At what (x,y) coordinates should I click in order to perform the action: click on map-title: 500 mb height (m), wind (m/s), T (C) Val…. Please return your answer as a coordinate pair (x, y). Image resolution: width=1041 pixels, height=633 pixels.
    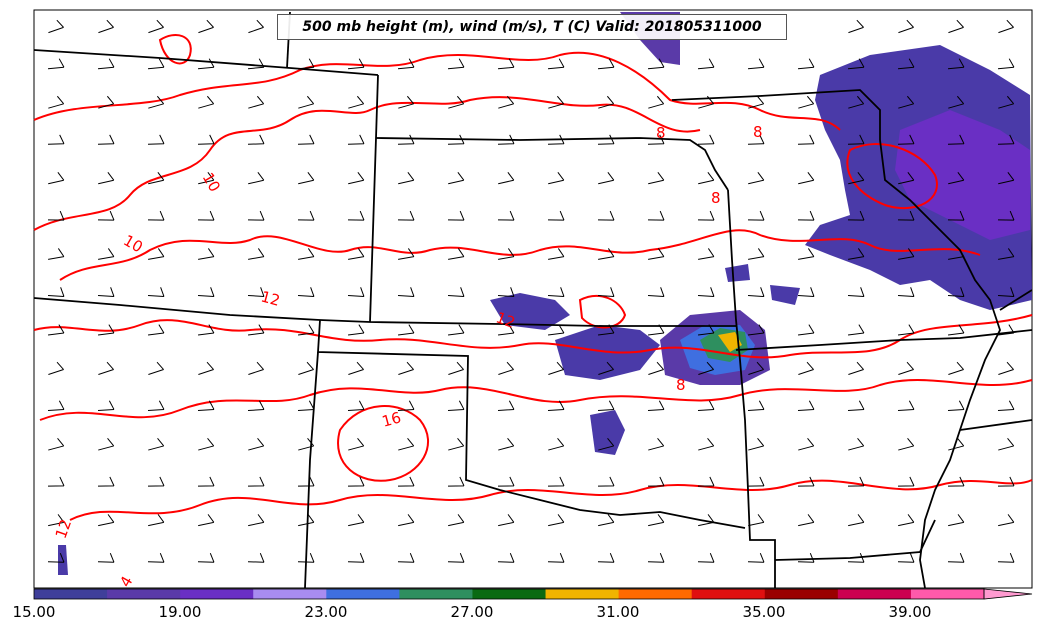
    Looking at the image, I should click on (532, 27).